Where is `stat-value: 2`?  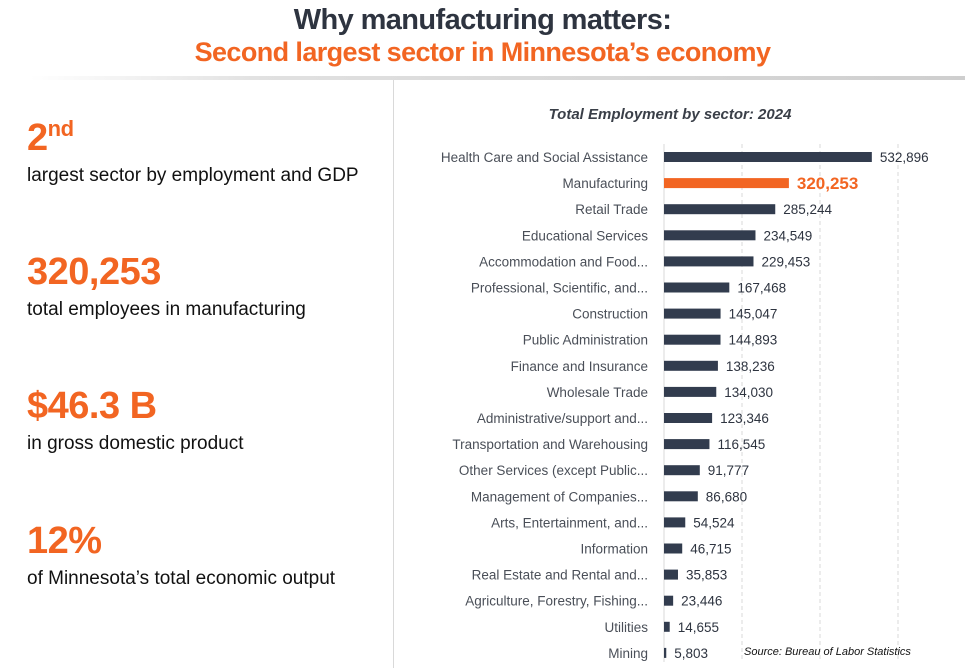 stat-value: 2 is located at coordinates (37, 138).